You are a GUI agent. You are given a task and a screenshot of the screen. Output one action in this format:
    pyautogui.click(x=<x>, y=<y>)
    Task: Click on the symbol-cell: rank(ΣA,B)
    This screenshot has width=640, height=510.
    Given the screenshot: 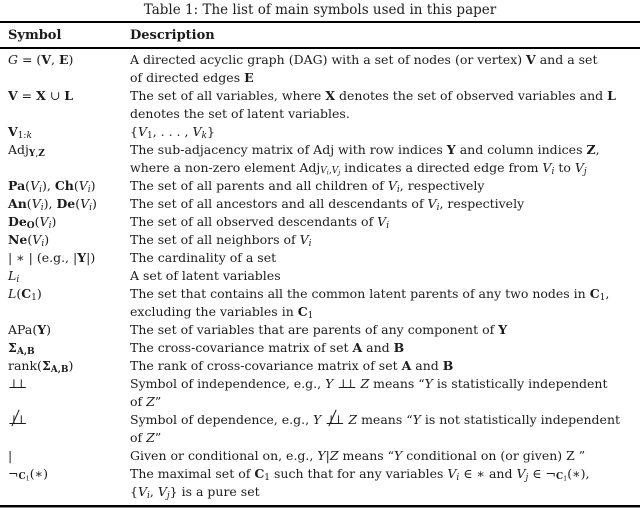 What is the action you would take?
    pyautogui.click(x=41, y=366)
    